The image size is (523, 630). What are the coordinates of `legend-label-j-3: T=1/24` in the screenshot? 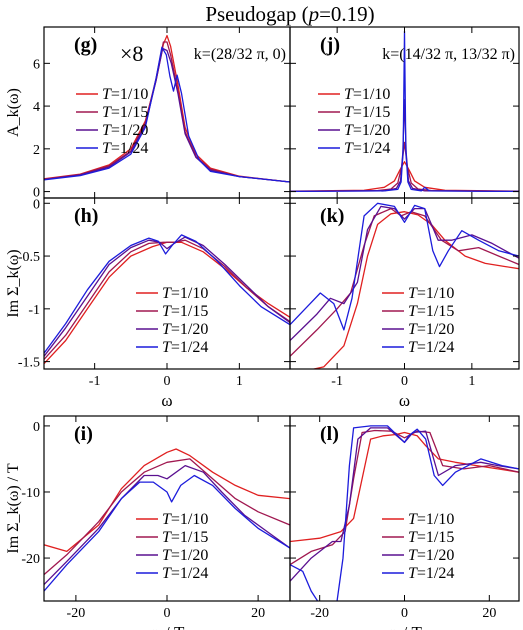 It's located at (367, 148).